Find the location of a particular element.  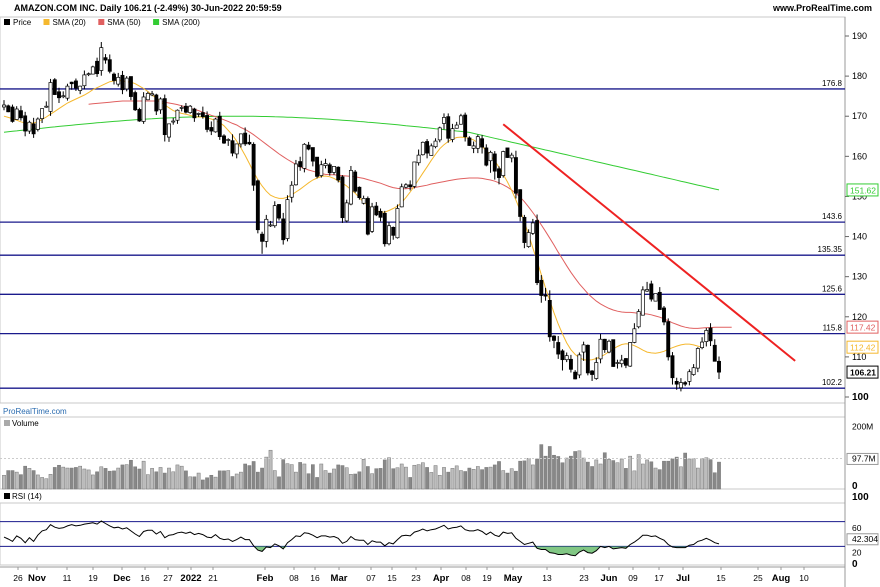

watermark: ProRealTime.com is located at coordinates (35, 411).